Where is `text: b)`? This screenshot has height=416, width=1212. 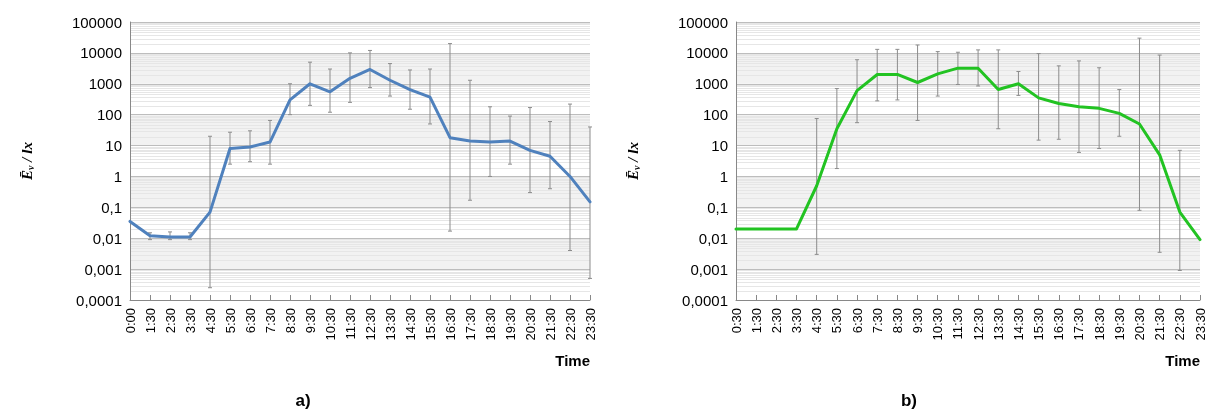 text: b) is located at coordinates (909, 400).